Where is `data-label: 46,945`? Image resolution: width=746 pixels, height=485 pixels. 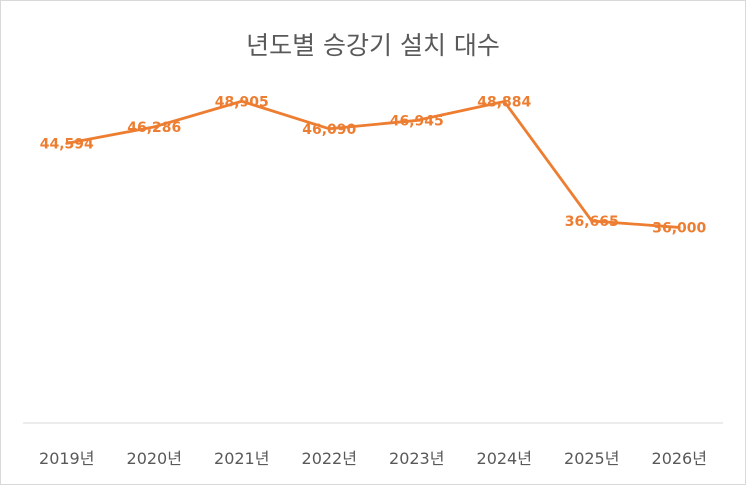
data-label: 46,945 is located at coordinates (417, 121).